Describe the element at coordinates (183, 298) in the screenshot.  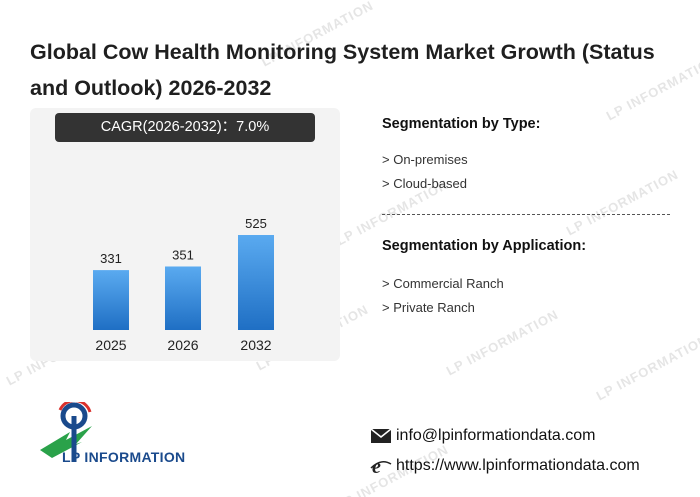
I see `bar-2026` at that location.